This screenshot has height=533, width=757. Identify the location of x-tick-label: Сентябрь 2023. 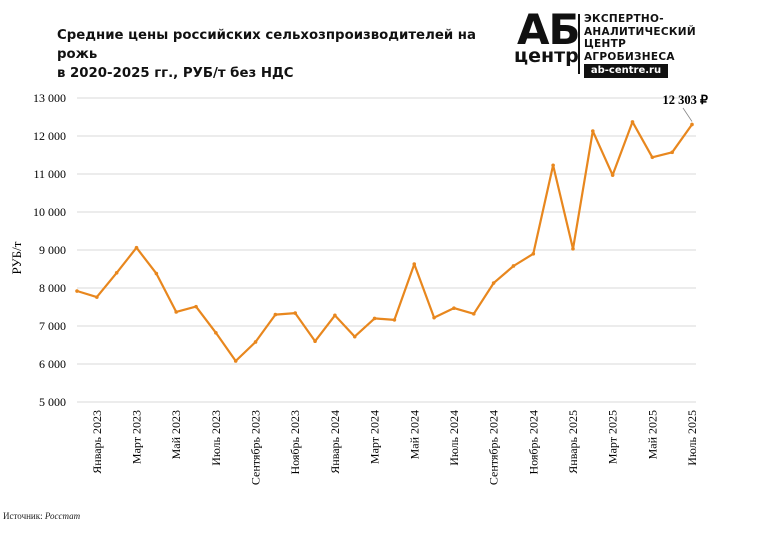
(256, 447).